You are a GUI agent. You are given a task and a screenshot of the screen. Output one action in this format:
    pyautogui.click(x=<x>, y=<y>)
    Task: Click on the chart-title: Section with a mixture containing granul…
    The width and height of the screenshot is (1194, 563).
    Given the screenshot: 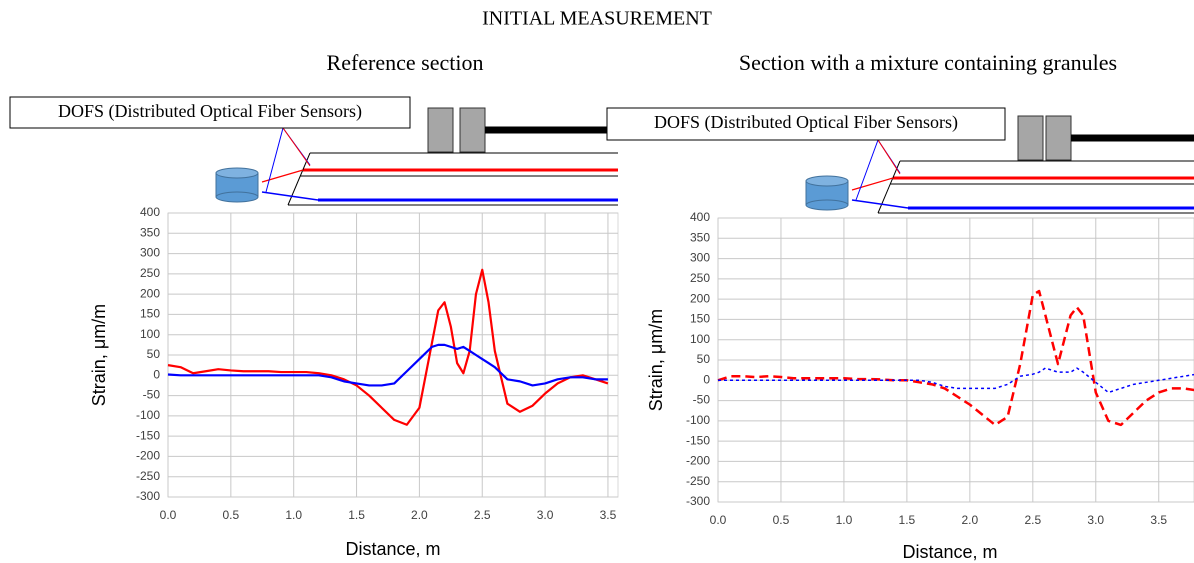 What is the action you would take?
    pyautogui.click(x=928, y=62)
    